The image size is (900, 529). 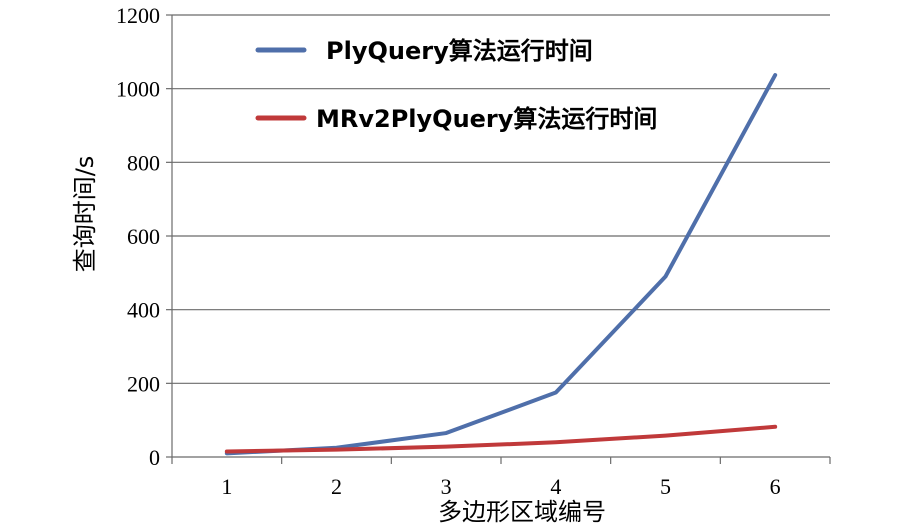 I want to click on x-tick-label: 1, so click(x=226, y=486).